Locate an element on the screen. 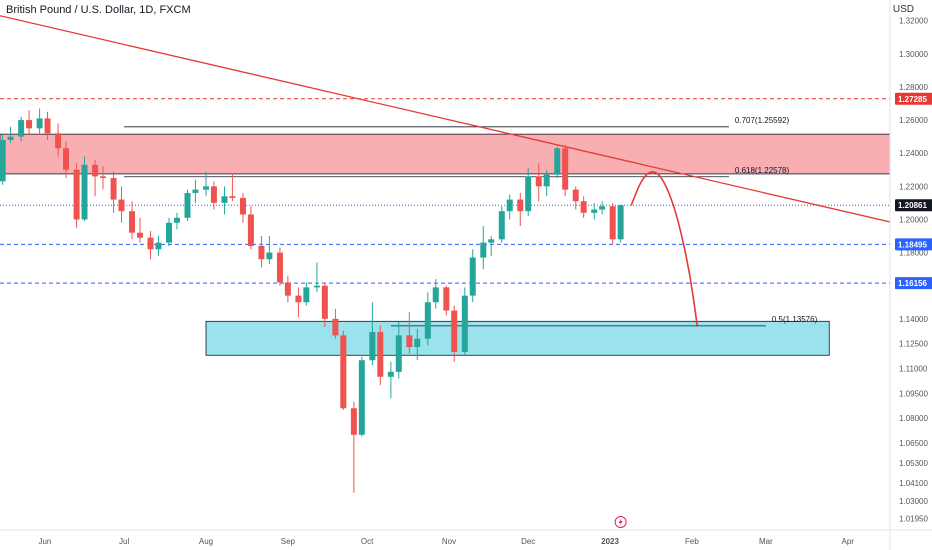 Image resolution: width=932 pixels, height=550 pixels. price-tick-7: 1.18000 is located at coordinates (913, 253).